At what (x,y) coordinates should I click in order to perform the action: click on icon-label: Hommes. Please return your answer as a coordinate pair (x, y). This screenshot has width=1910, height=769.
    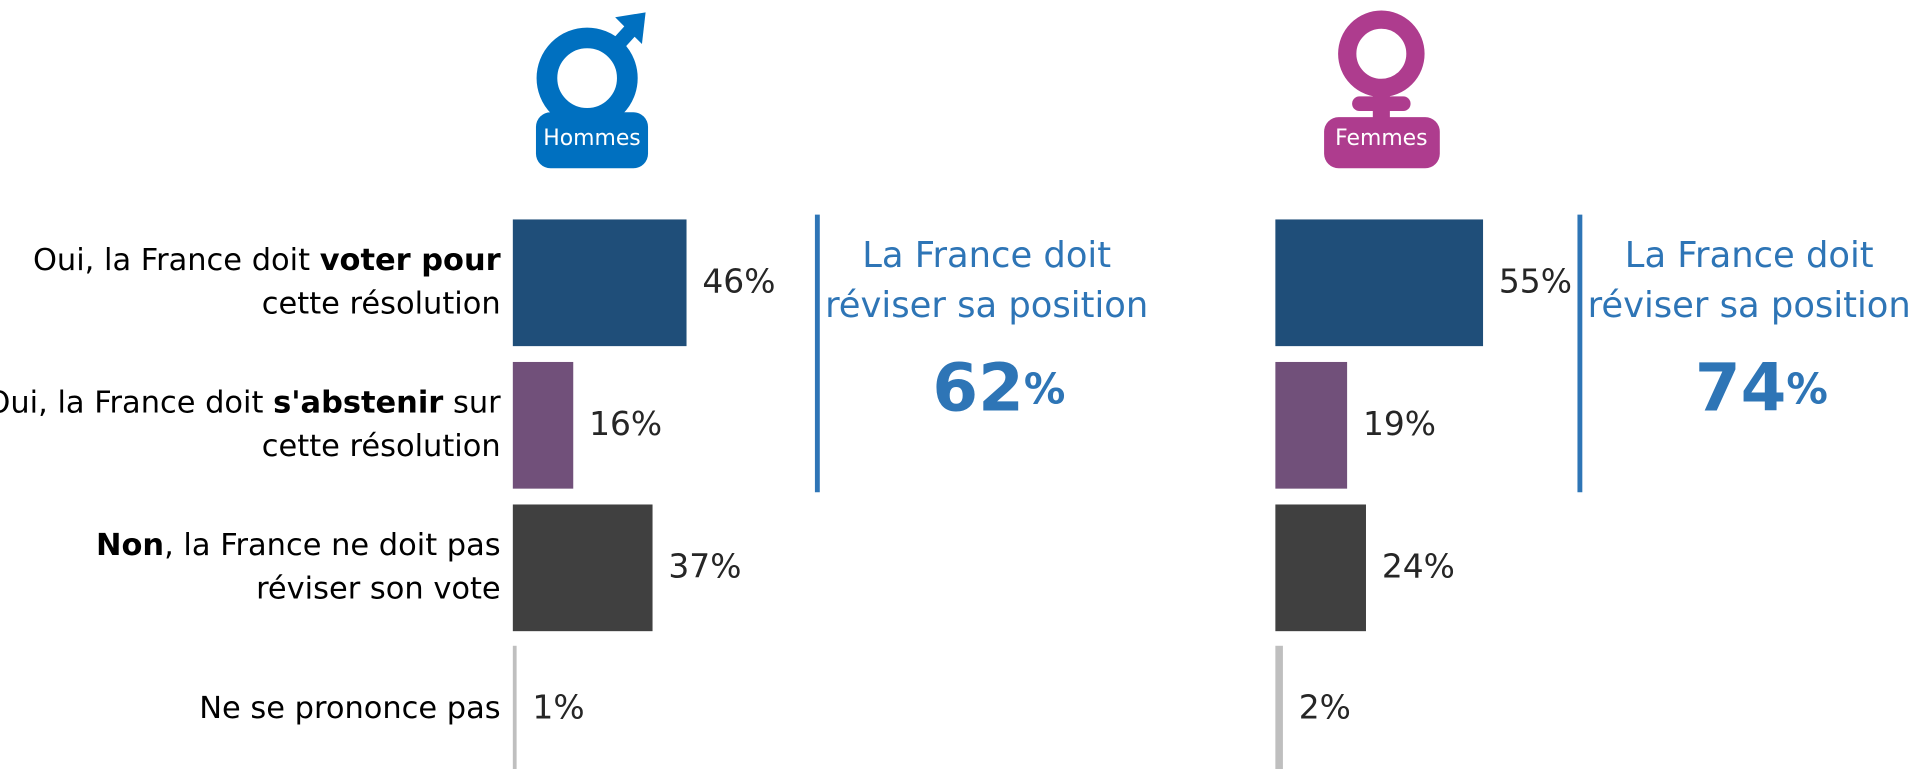
    Looking at the image, I should click on (591, 138).